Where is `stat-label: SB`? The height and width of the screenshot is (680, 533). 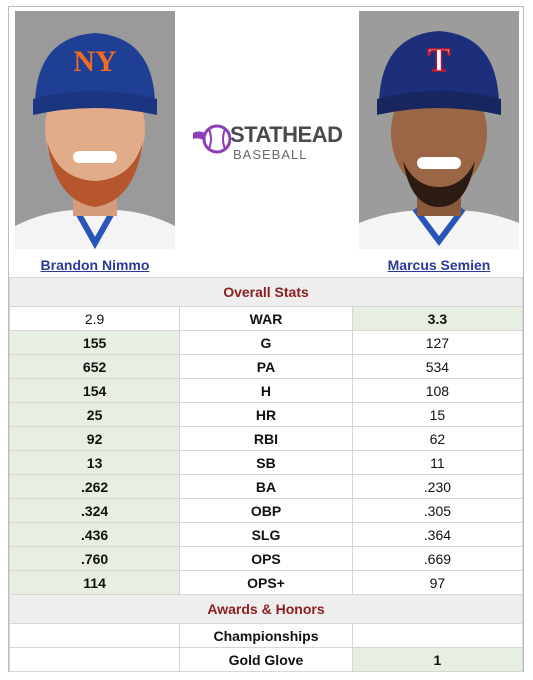
stat-label: SB is located at coordinates (266, 462).